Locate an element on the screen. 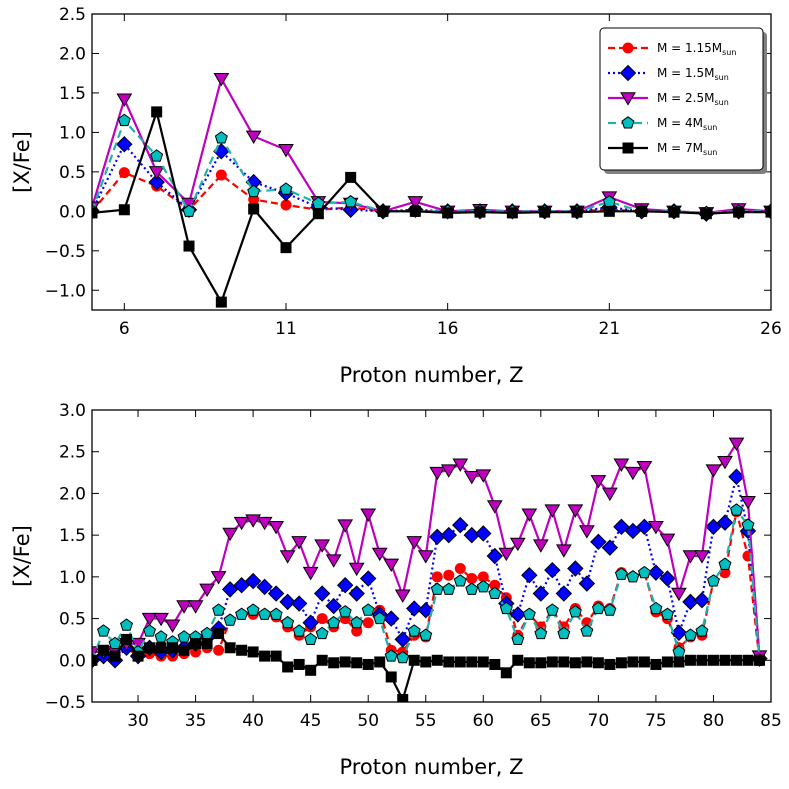 This screenshot has width=789, height=789. x-tick-label: 50 is located at coordinates (368, 721).